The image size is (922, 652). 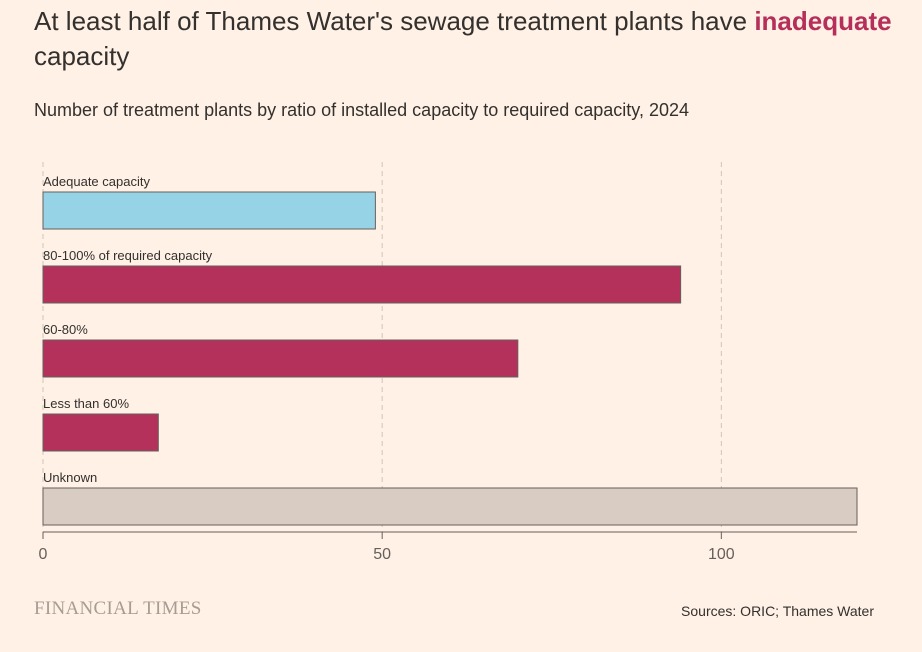 What do you see at coordinates (70, 477) in the screenshot?
I see `category-label: Unknown` at bounding box center [70, 477].